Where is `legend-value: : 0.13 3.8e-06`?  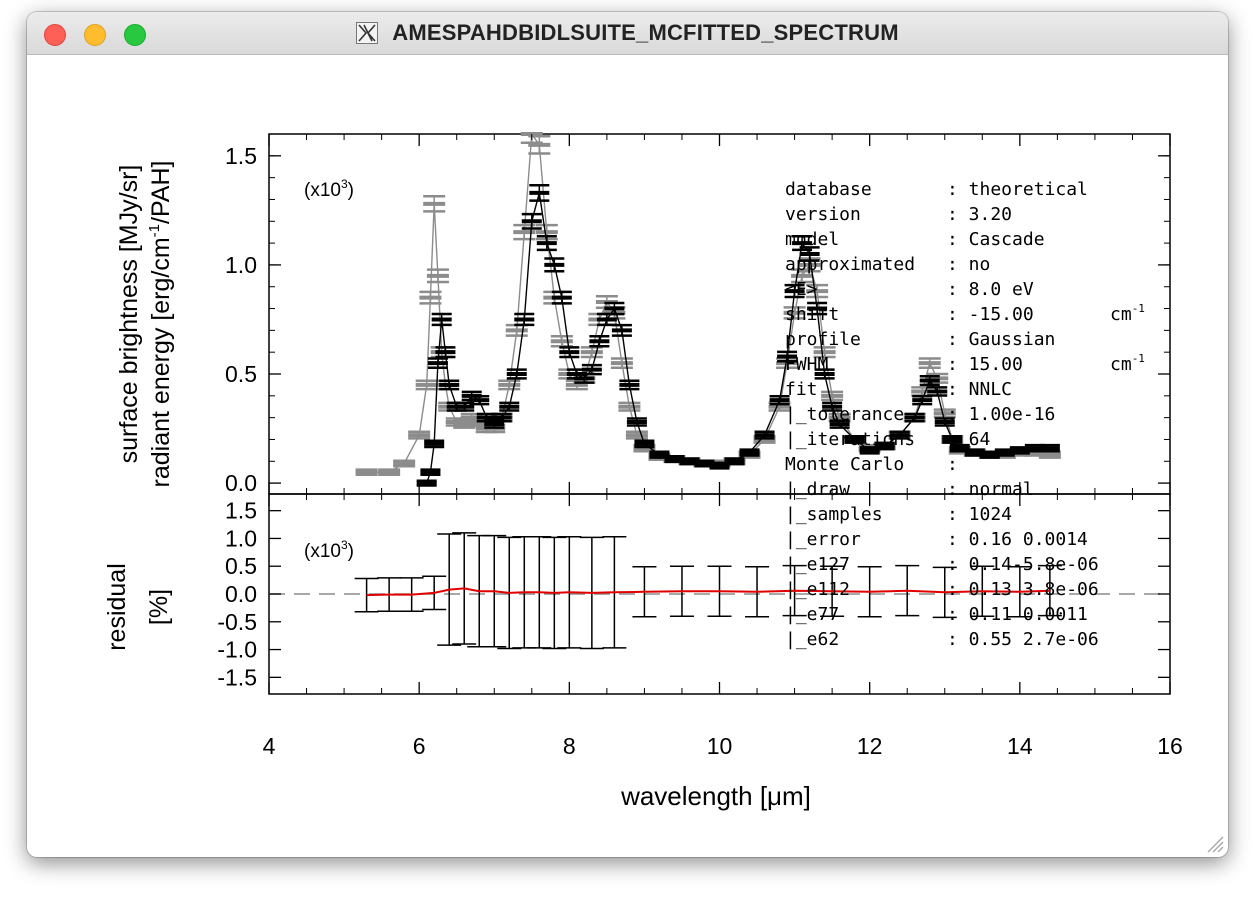 legend-value: : 0.13 3.8e-06 is located at coordinates (1023, 589).